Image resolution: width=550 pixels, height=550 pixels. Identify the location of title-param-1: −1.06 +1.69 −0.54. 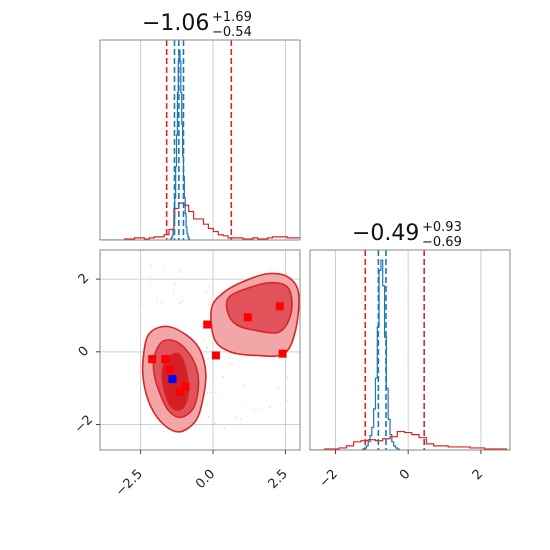
(197, 25).